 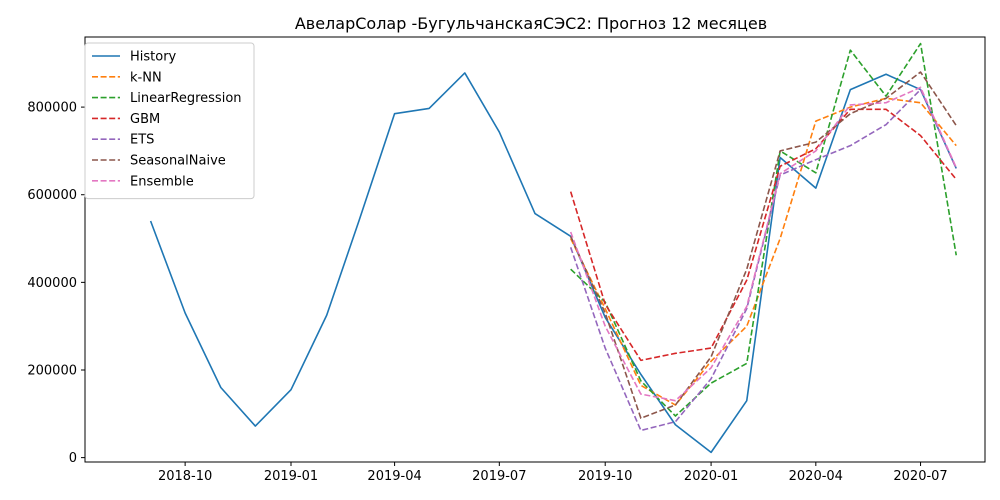 What do you see at coordinates (394, 476) in the screenshot?
I see `x-tick-label: 2019-04` at bounding box center [394, 476].